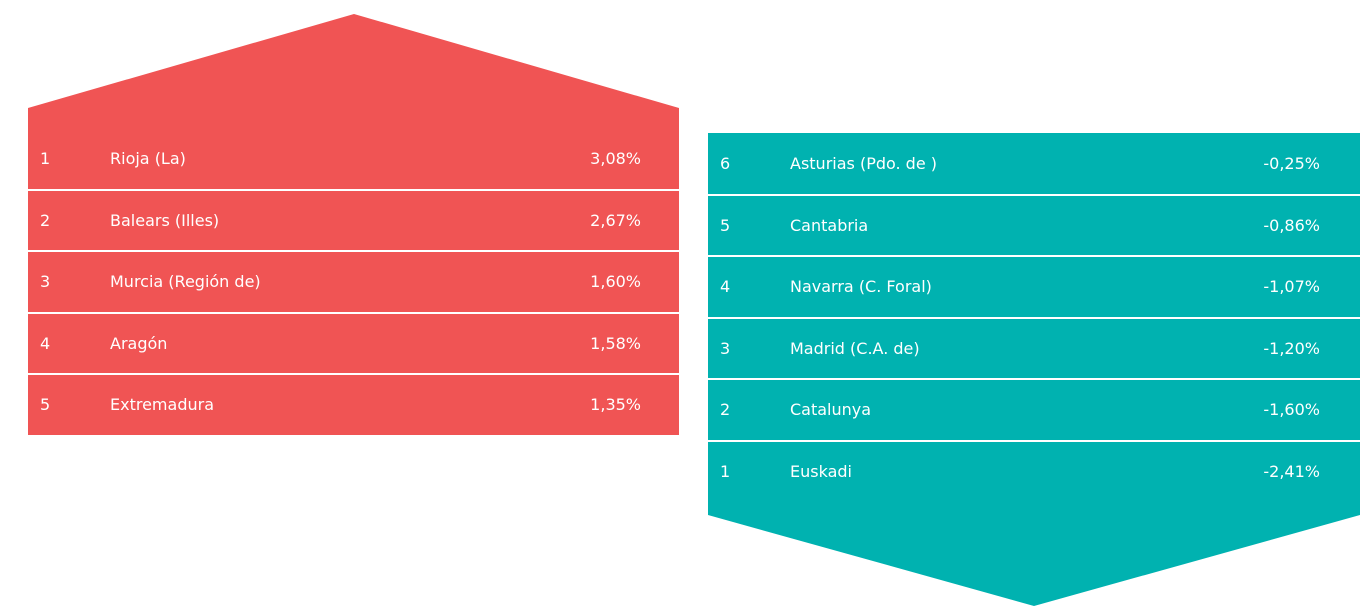 The width and height of the screenshot is (1368, 607). Describe the element at coordinates (1291, 164) in the screenshot. I see `value: -0,25%` at that location.